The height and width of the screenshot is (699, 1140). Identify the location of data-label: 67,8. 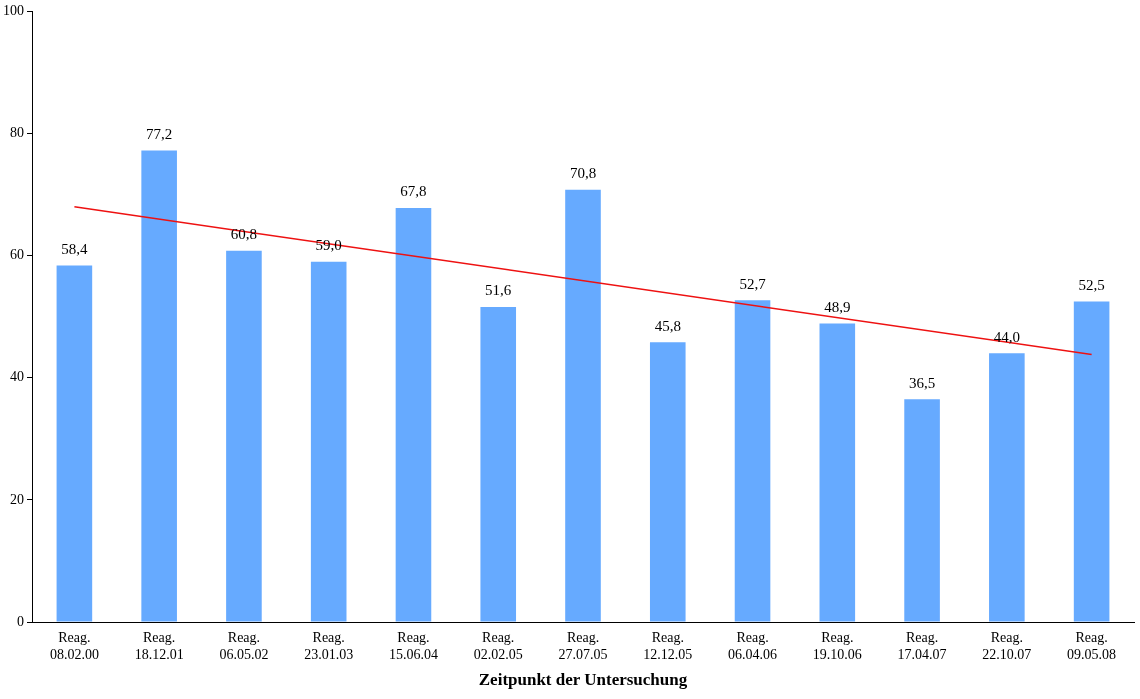
(413, 191).